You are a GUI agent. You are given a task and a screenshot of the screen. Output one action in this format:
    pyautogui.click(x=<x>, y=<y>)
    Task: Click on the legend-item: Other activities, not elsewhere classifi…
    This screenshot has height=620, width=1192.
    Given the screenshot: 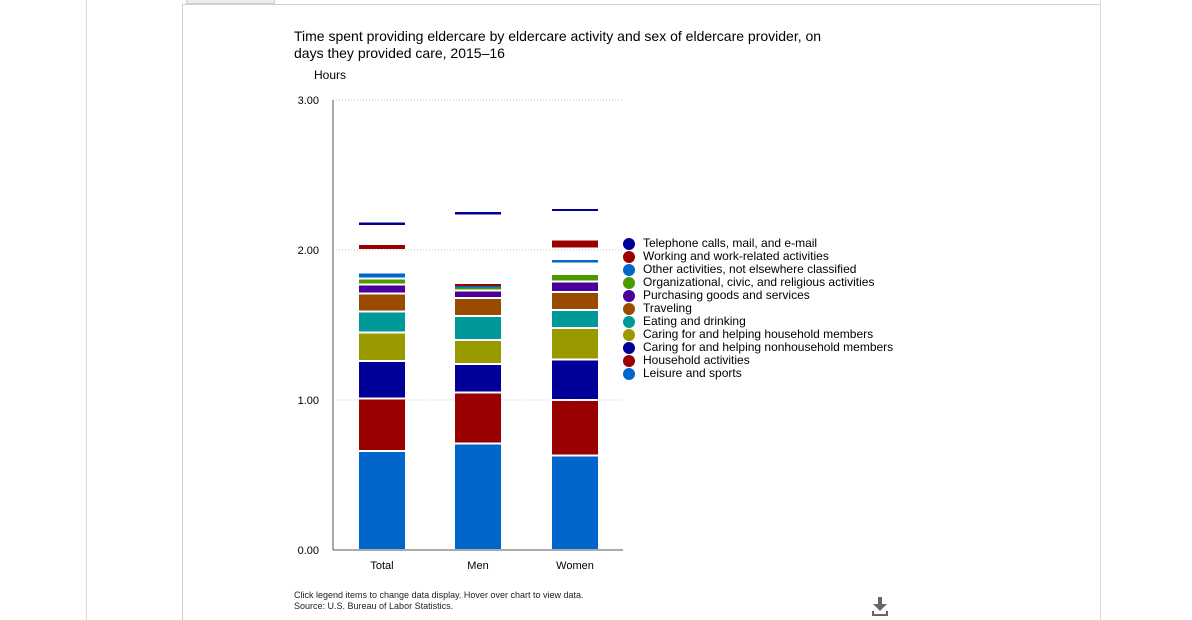 What is the action you would take?
    pyautogui.click(x=758, y=269)
    